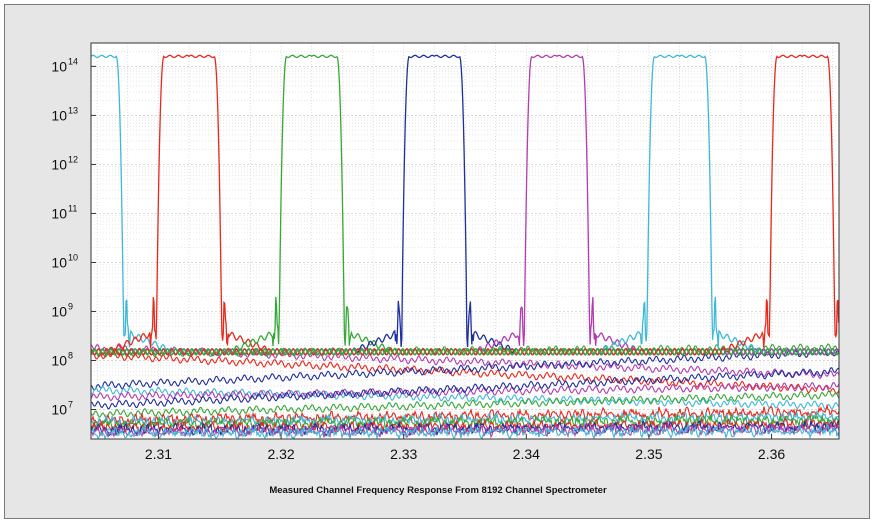  I want to click on x-tick-label: 2.36, so click(771, 454).